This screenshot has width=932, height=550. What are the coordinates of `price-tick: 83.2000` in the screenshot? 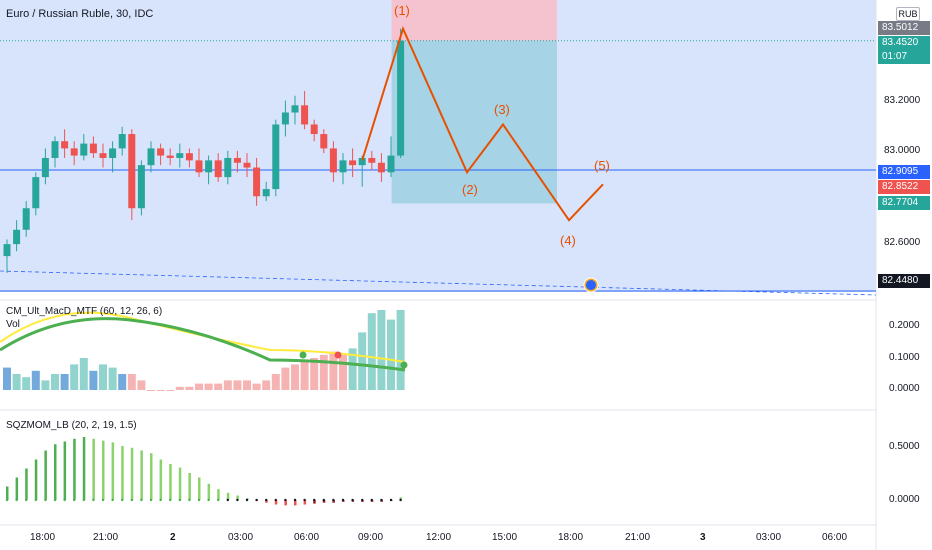 It's located at (902, 100).